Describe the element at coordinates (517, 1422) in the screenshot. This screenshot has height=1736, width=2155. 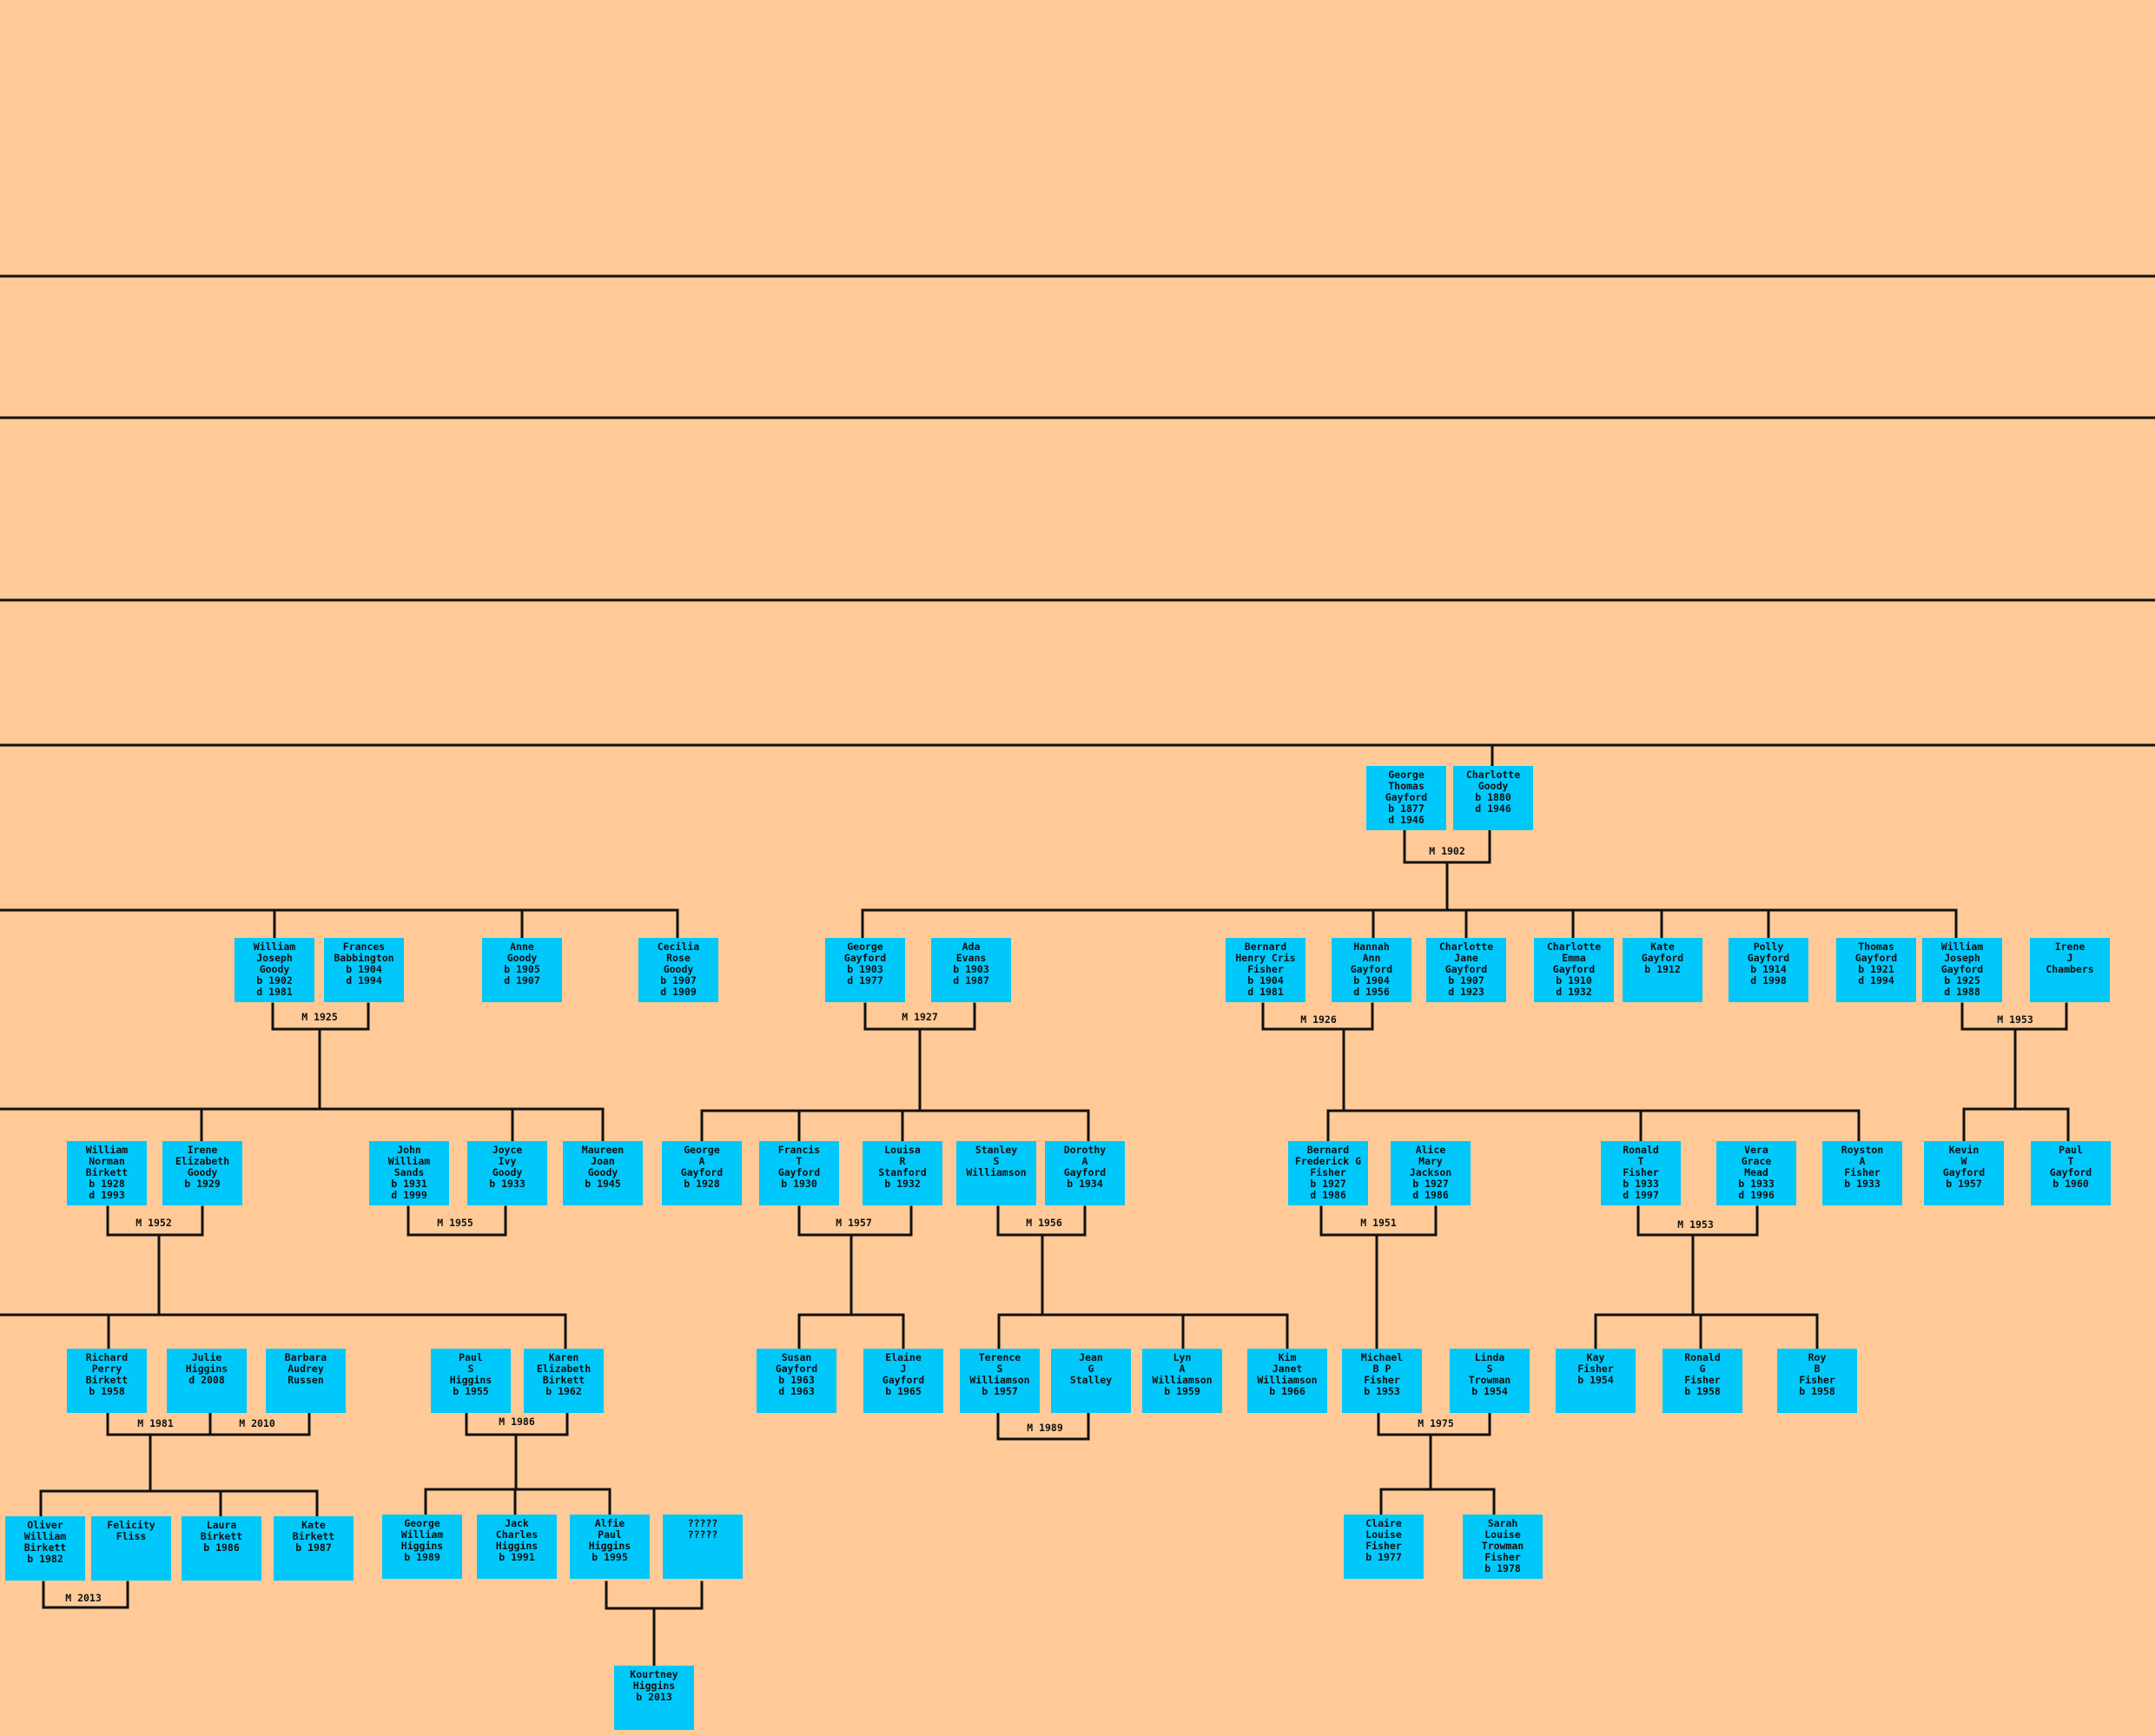
I see `marriage-label: M 1986` at that location.